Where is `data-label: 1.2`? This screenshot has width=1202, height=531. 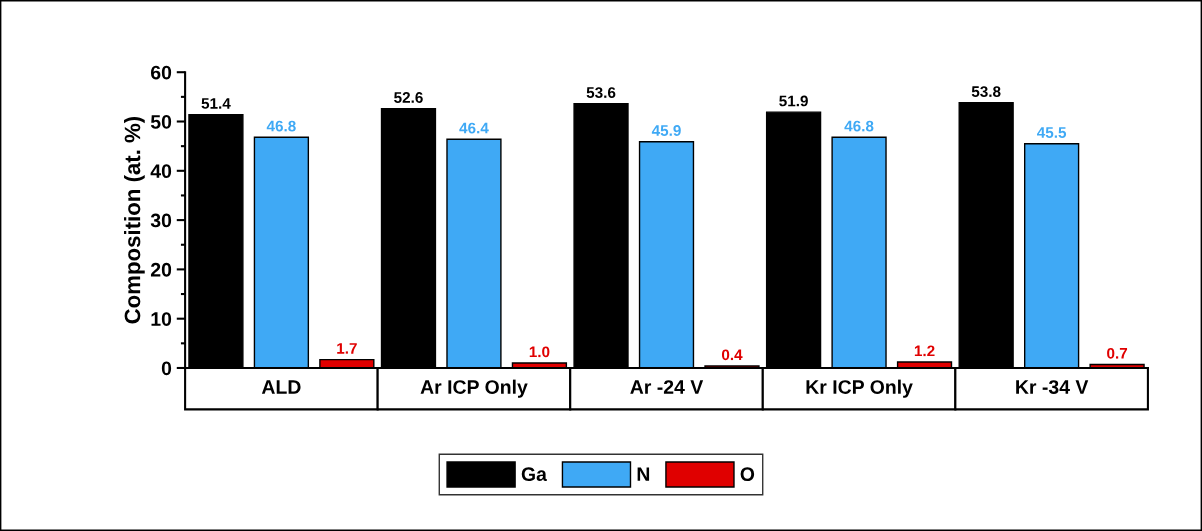 data-label: 1.2 is located at coordinates (924, 351).